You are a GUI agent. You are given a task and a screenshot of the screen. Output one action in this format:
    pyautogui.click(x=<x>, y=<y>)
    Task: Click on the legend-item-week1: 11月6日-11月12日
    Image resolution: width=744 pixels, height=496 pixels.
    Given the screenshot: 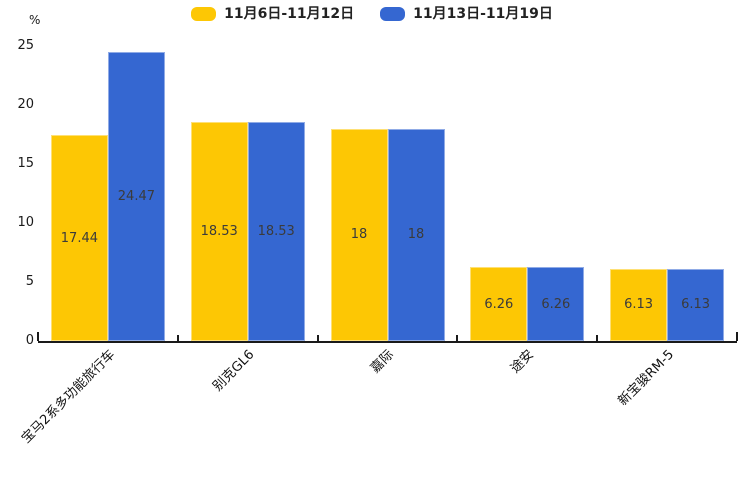 What is the action you would take?
    pyautogui.click(x=272, y=14)
    